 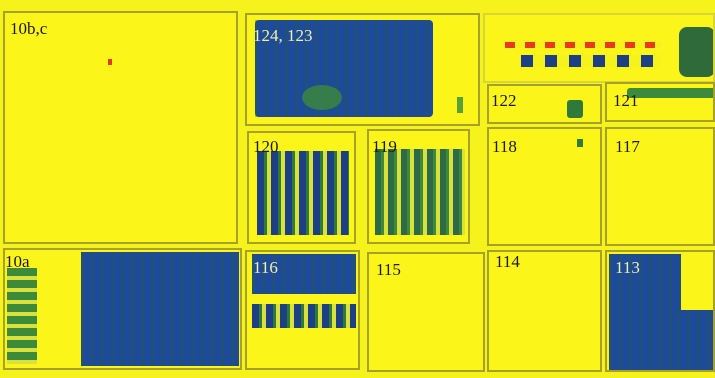 I want to click on plot-label-118: 118, so click(x=504, y=146).